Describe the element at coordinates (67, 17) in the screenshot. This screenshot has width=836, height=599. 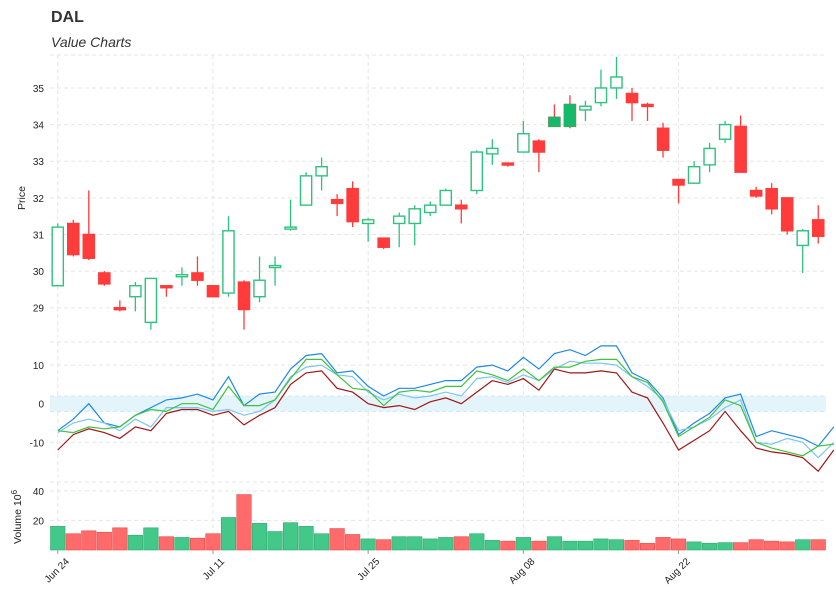
I see `chart-title: DAL` at that location.